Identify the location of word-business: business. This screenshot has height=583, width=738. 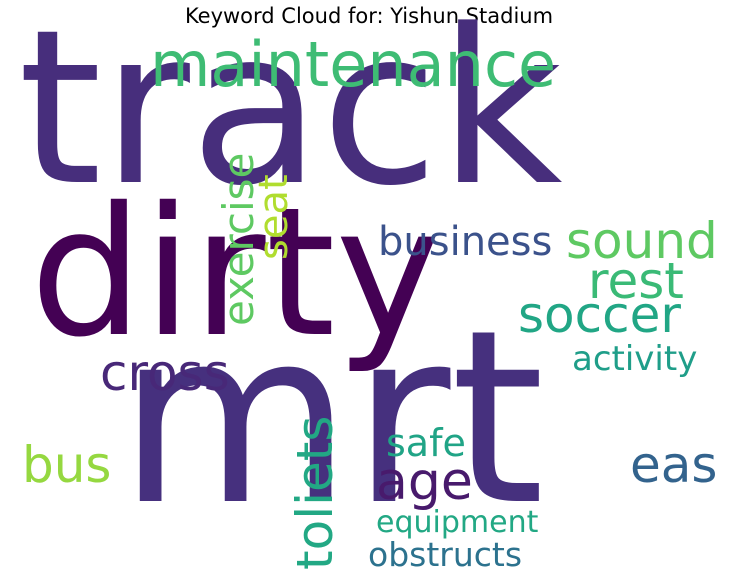
(465, 242).